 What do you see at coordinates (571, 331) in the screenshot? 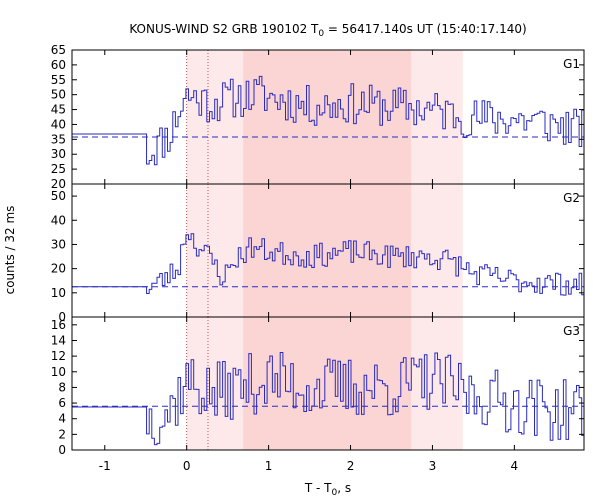
I see `panel-label: G3` at bounding box center [571, 331].